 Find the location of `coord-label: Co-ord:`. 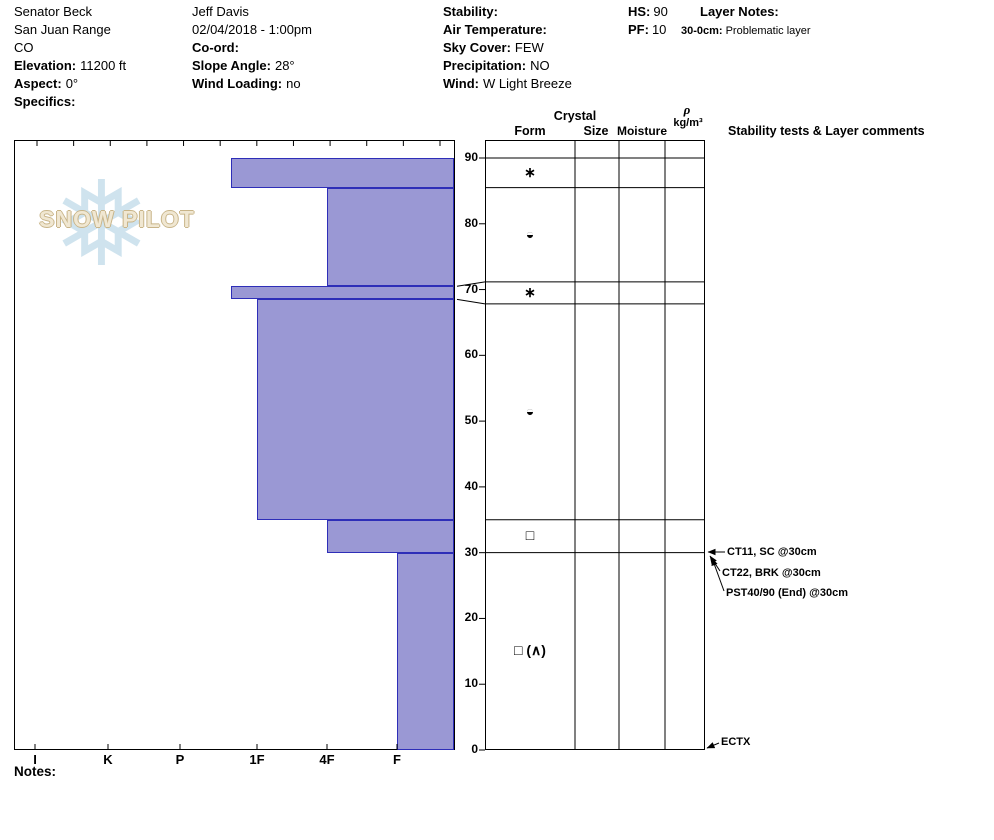

coord-label: Co-ord: is located at coordinates (215, 47).